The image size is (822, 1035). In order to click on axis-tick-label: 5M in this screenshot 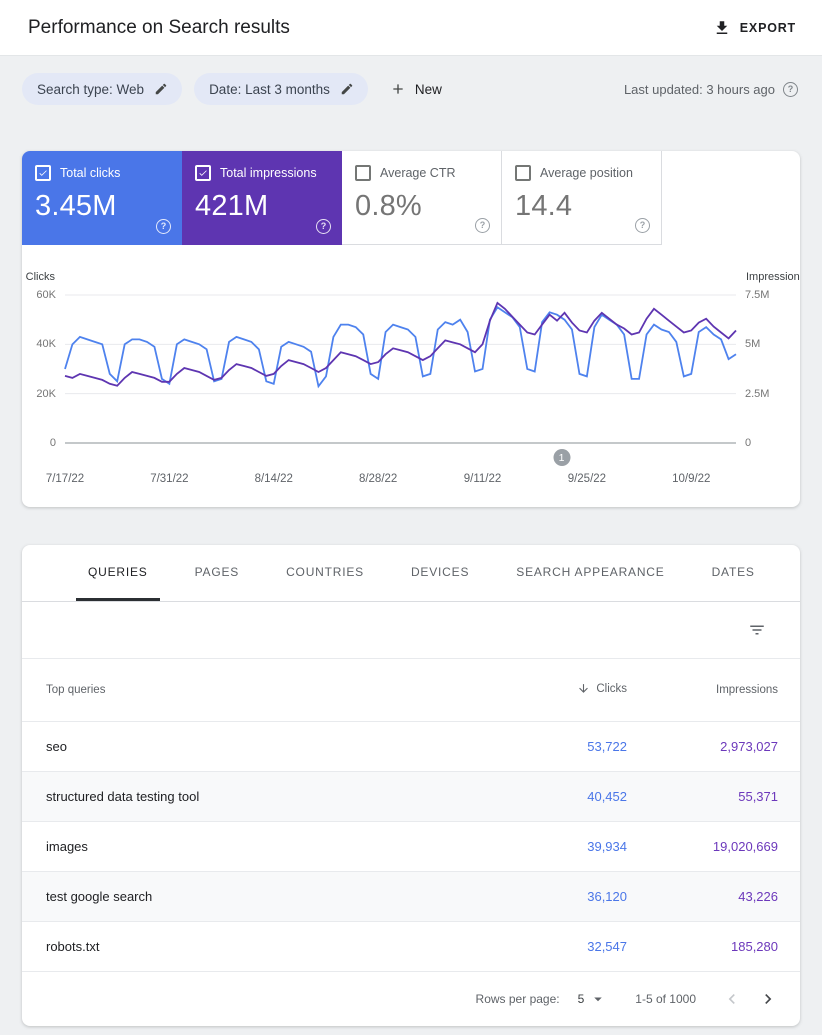, I will do `click(753, 344)`.